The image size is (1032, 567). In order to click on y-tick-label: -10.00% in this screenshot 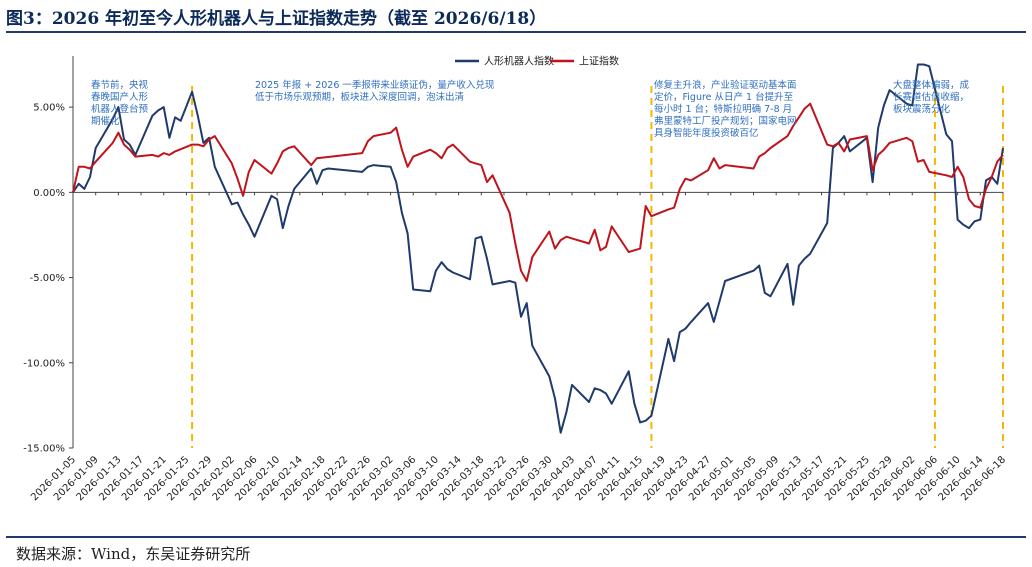, I will do `click(44, 363)`.